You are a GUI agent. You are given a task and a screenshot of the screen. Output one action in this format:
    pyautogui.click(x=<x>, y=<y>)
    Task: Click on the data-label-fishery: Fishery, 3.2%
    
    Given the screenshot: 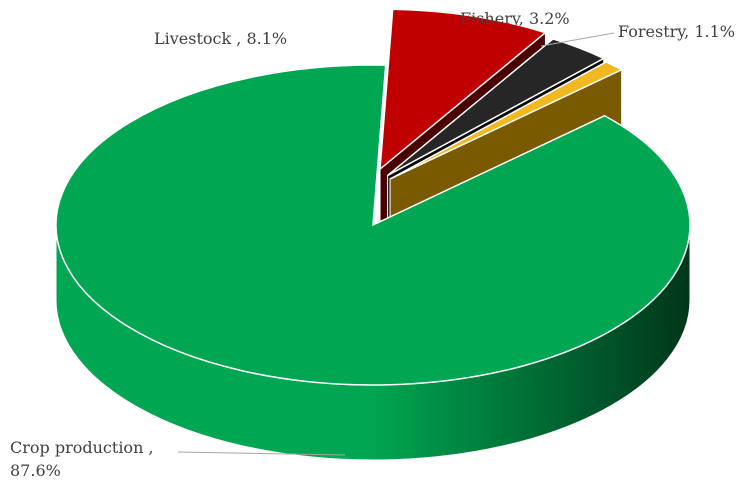 What is the action you would take?
    pyautogui.click(x=515, y=18)
    